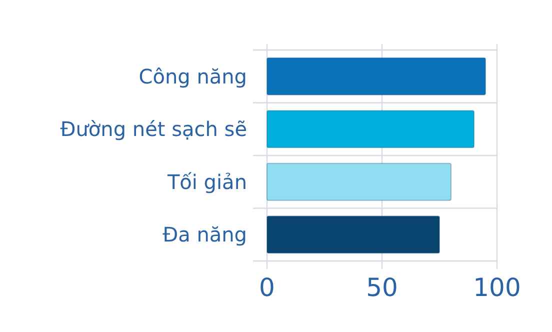 The width and height of the screenshot is (552, 332). I want to click on x-tick-label: 50, so click(382, 287).